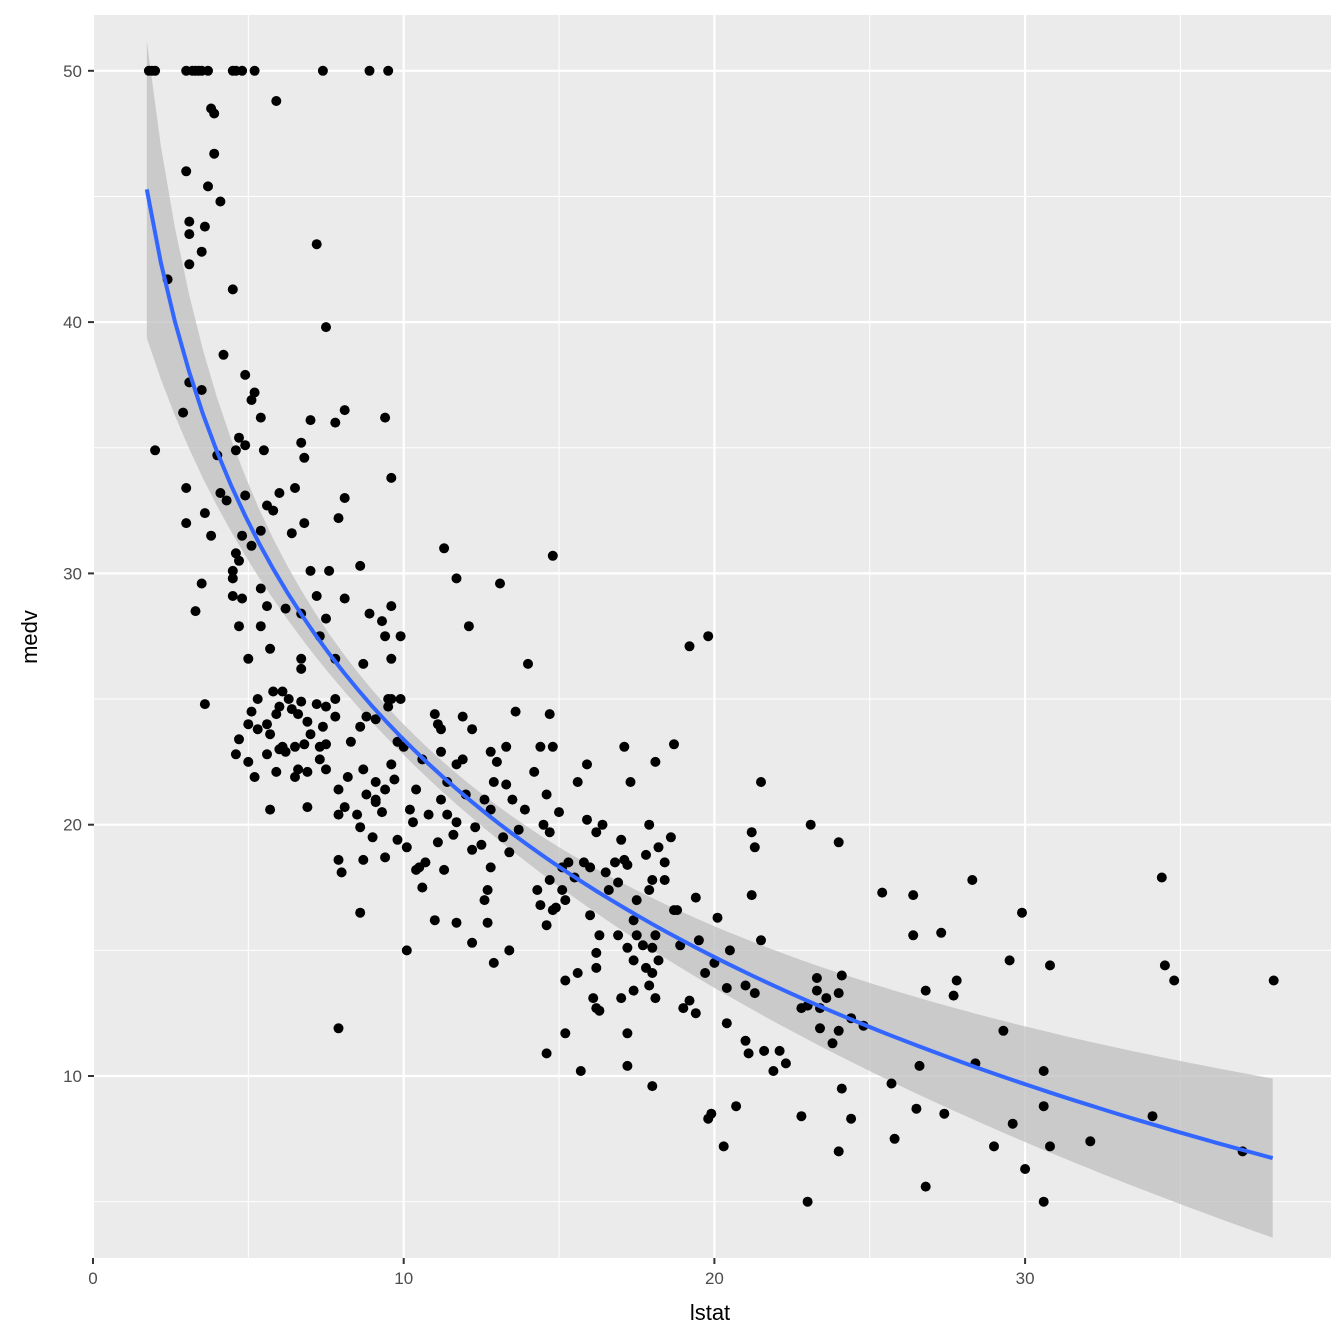 The width and height of the screenshot is (1344, 1344). I want to click on y-axis: 10 20 30 40 50, so click(78, 574).